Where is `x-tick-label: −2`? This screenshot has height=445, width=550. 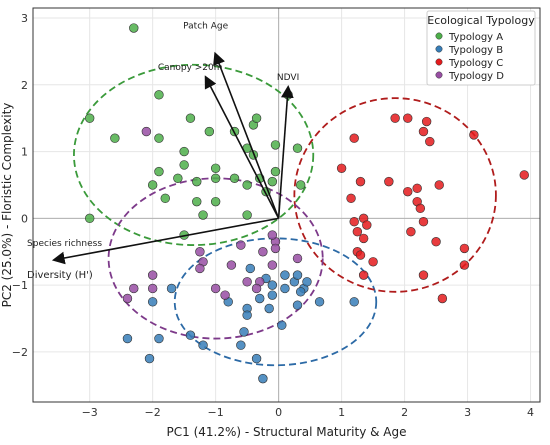 x-tick-label: −2 is located at coordinates (153, 412).